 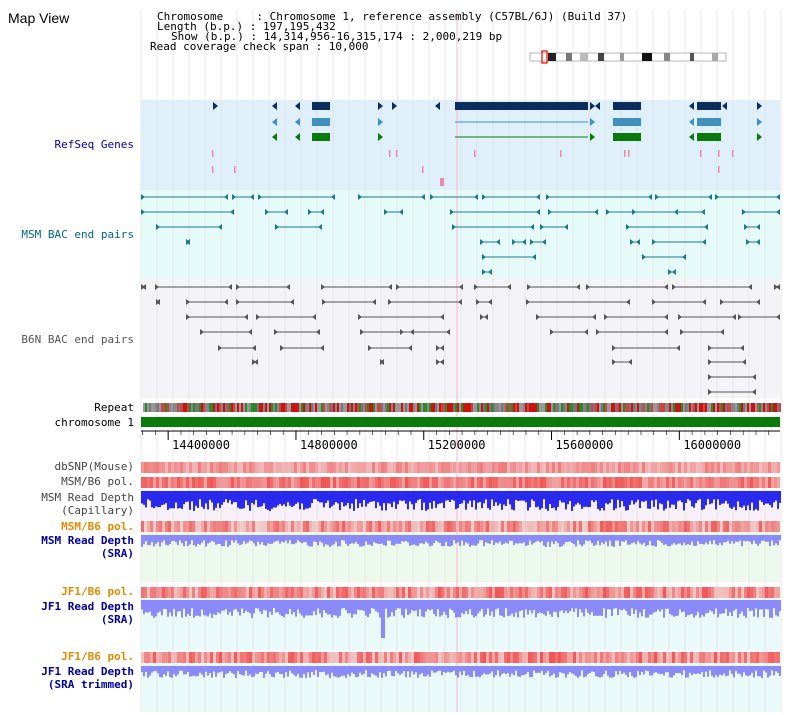 I want to click on b6n-bac-label: B6N BAC end pairs, so click(x=77, y=339).